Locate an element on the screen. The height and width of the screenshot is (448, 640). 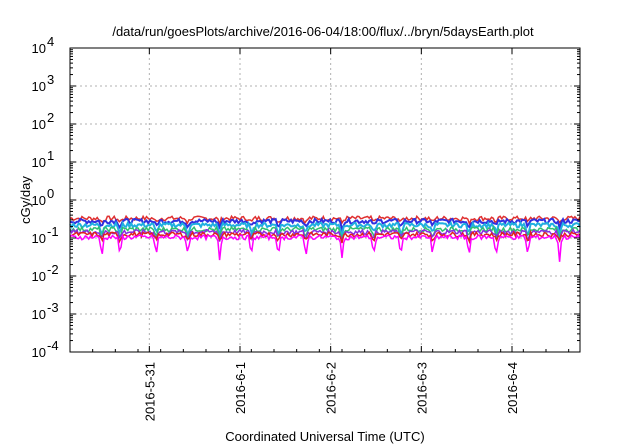
x-tick-label: 2016-6-4 is located at coordinates (512, 388).